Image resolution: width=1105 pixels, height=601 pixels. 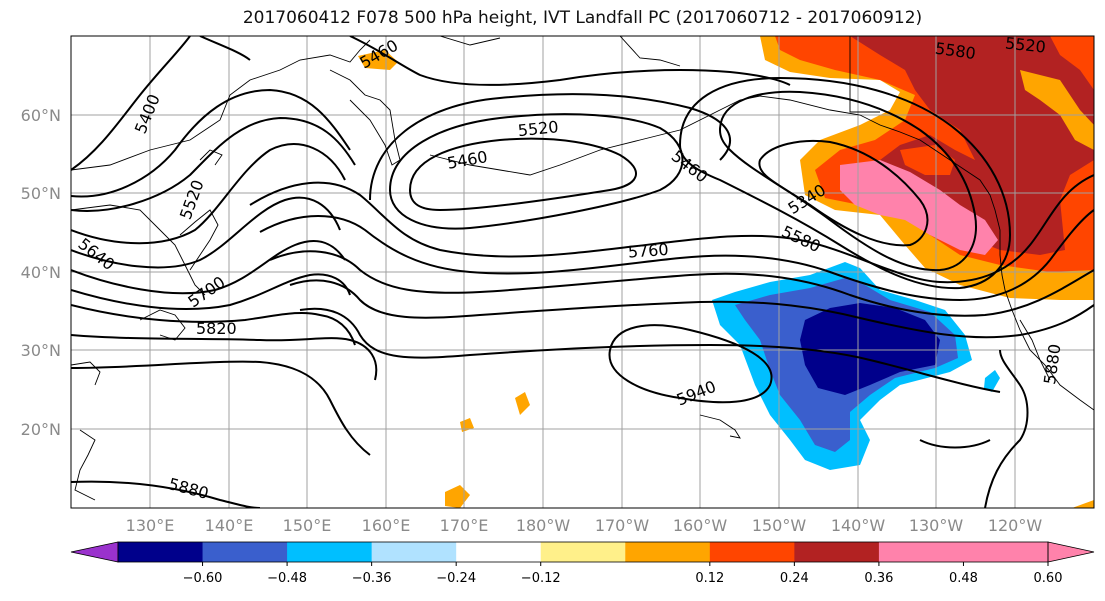 I want to click on lat-label: 20°N, so click(x=41, y=429).